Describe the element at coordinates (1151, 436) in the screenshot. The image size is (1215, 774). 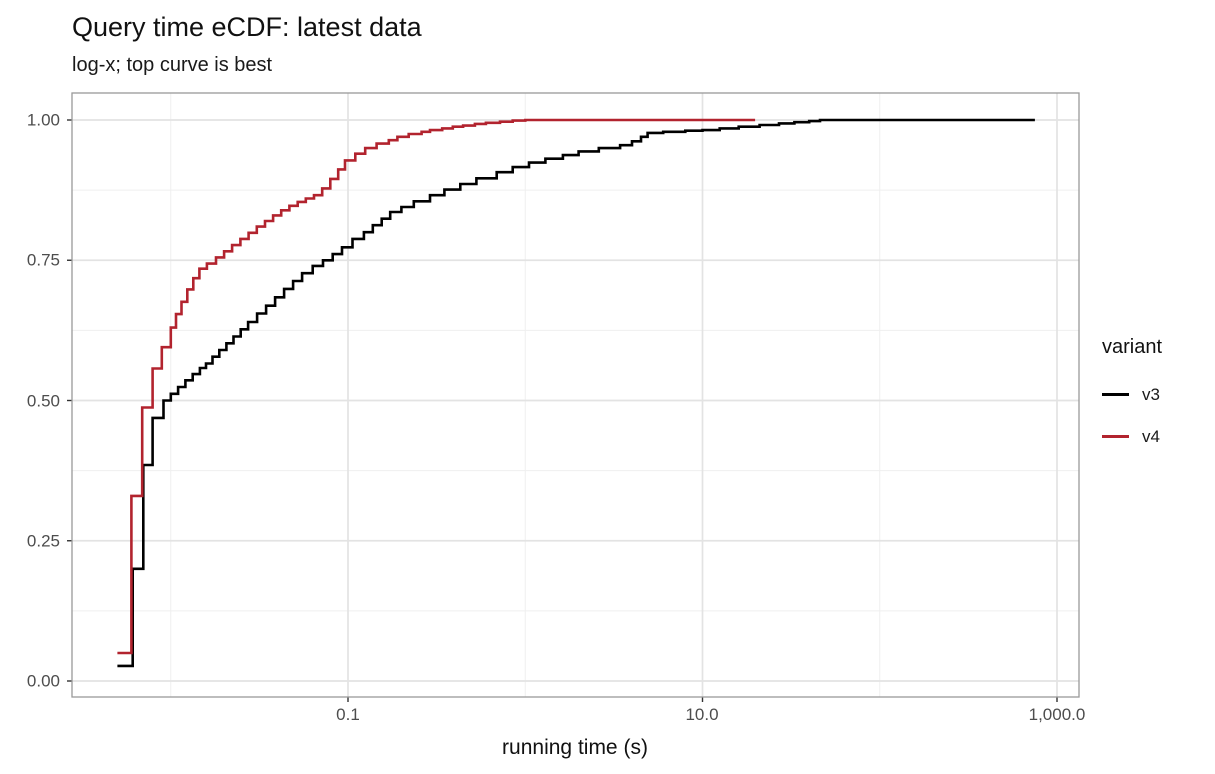
I see `legend-label-v4: v4` at that location.